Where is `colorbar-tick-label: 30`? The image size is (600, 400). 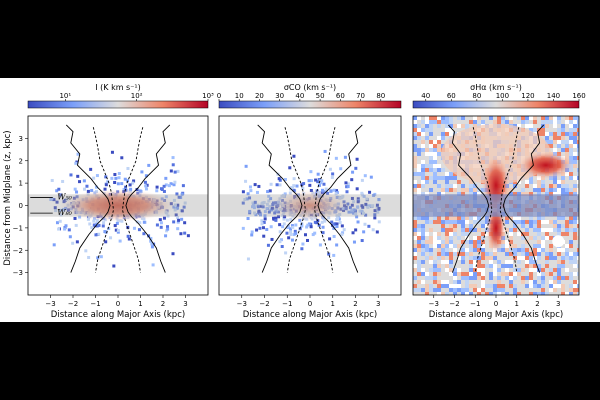
colorbar-tick-label: 30 is located at coordinates (279, 96).